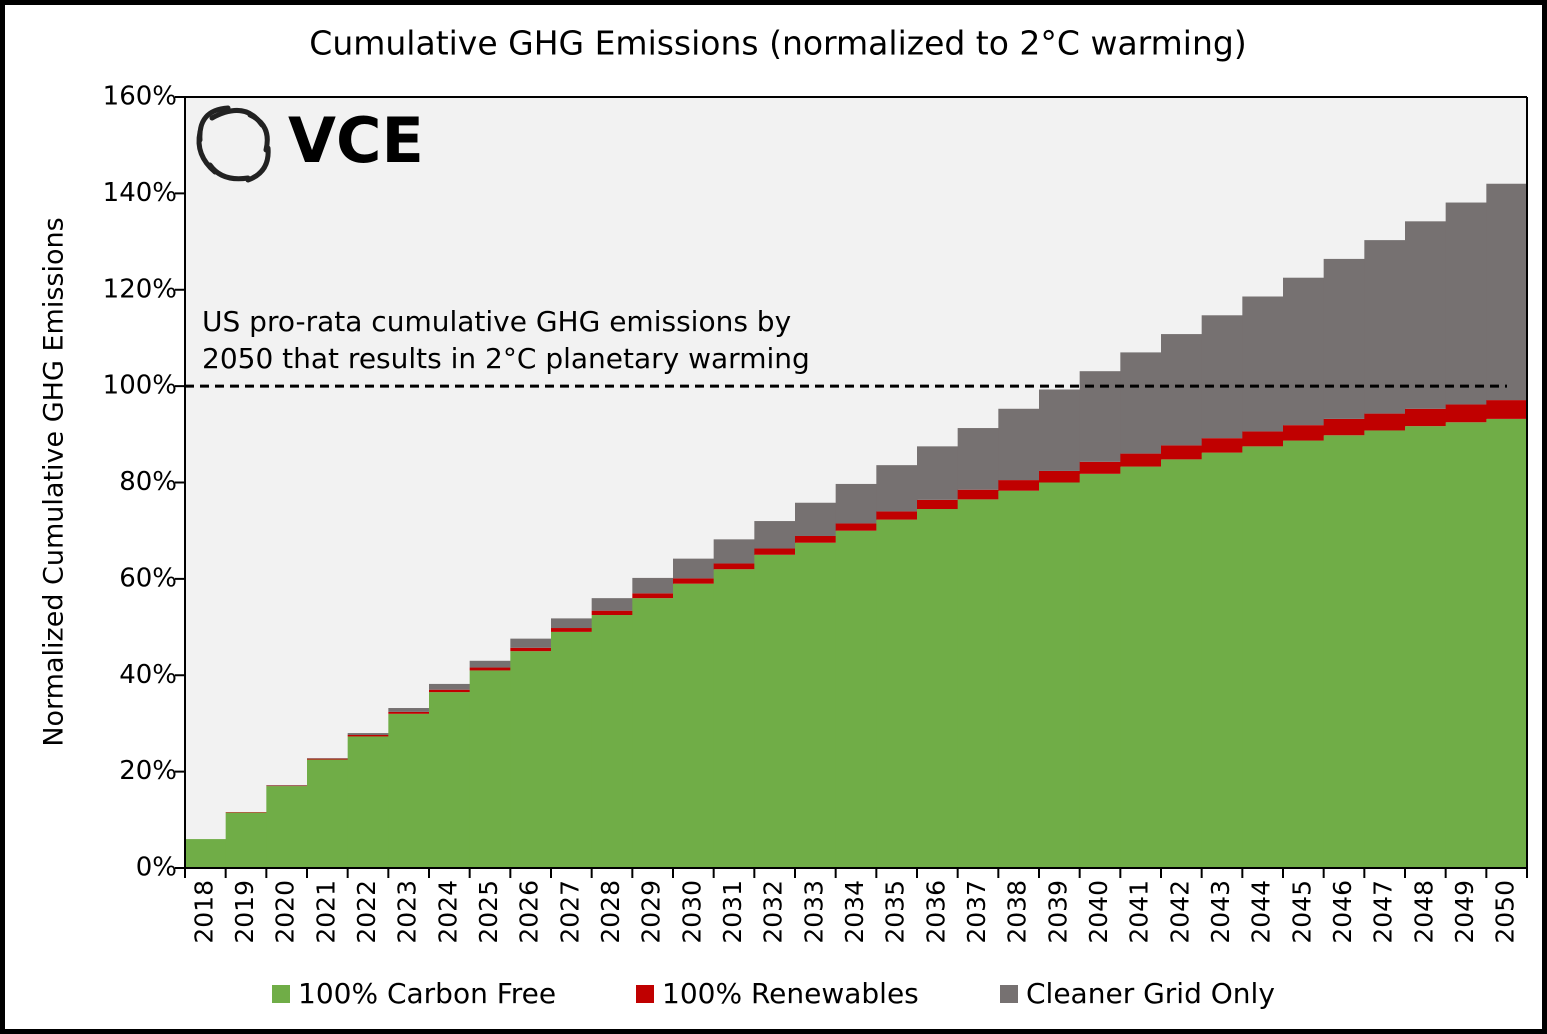 The image size is (1547, 1034). What do you see at coordinates (1505, 912) in the screenshot?
I see `x-tick-label: 2050` at bounding box center [1505, 912].